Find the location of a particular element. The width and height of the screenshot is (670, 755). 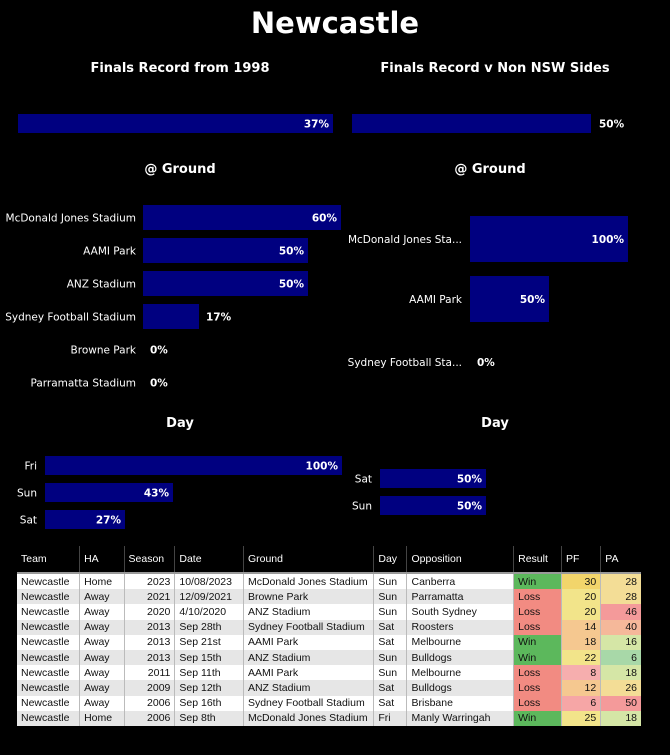

category-label: Parramatta Stadium is located at coordinates (83, 384).